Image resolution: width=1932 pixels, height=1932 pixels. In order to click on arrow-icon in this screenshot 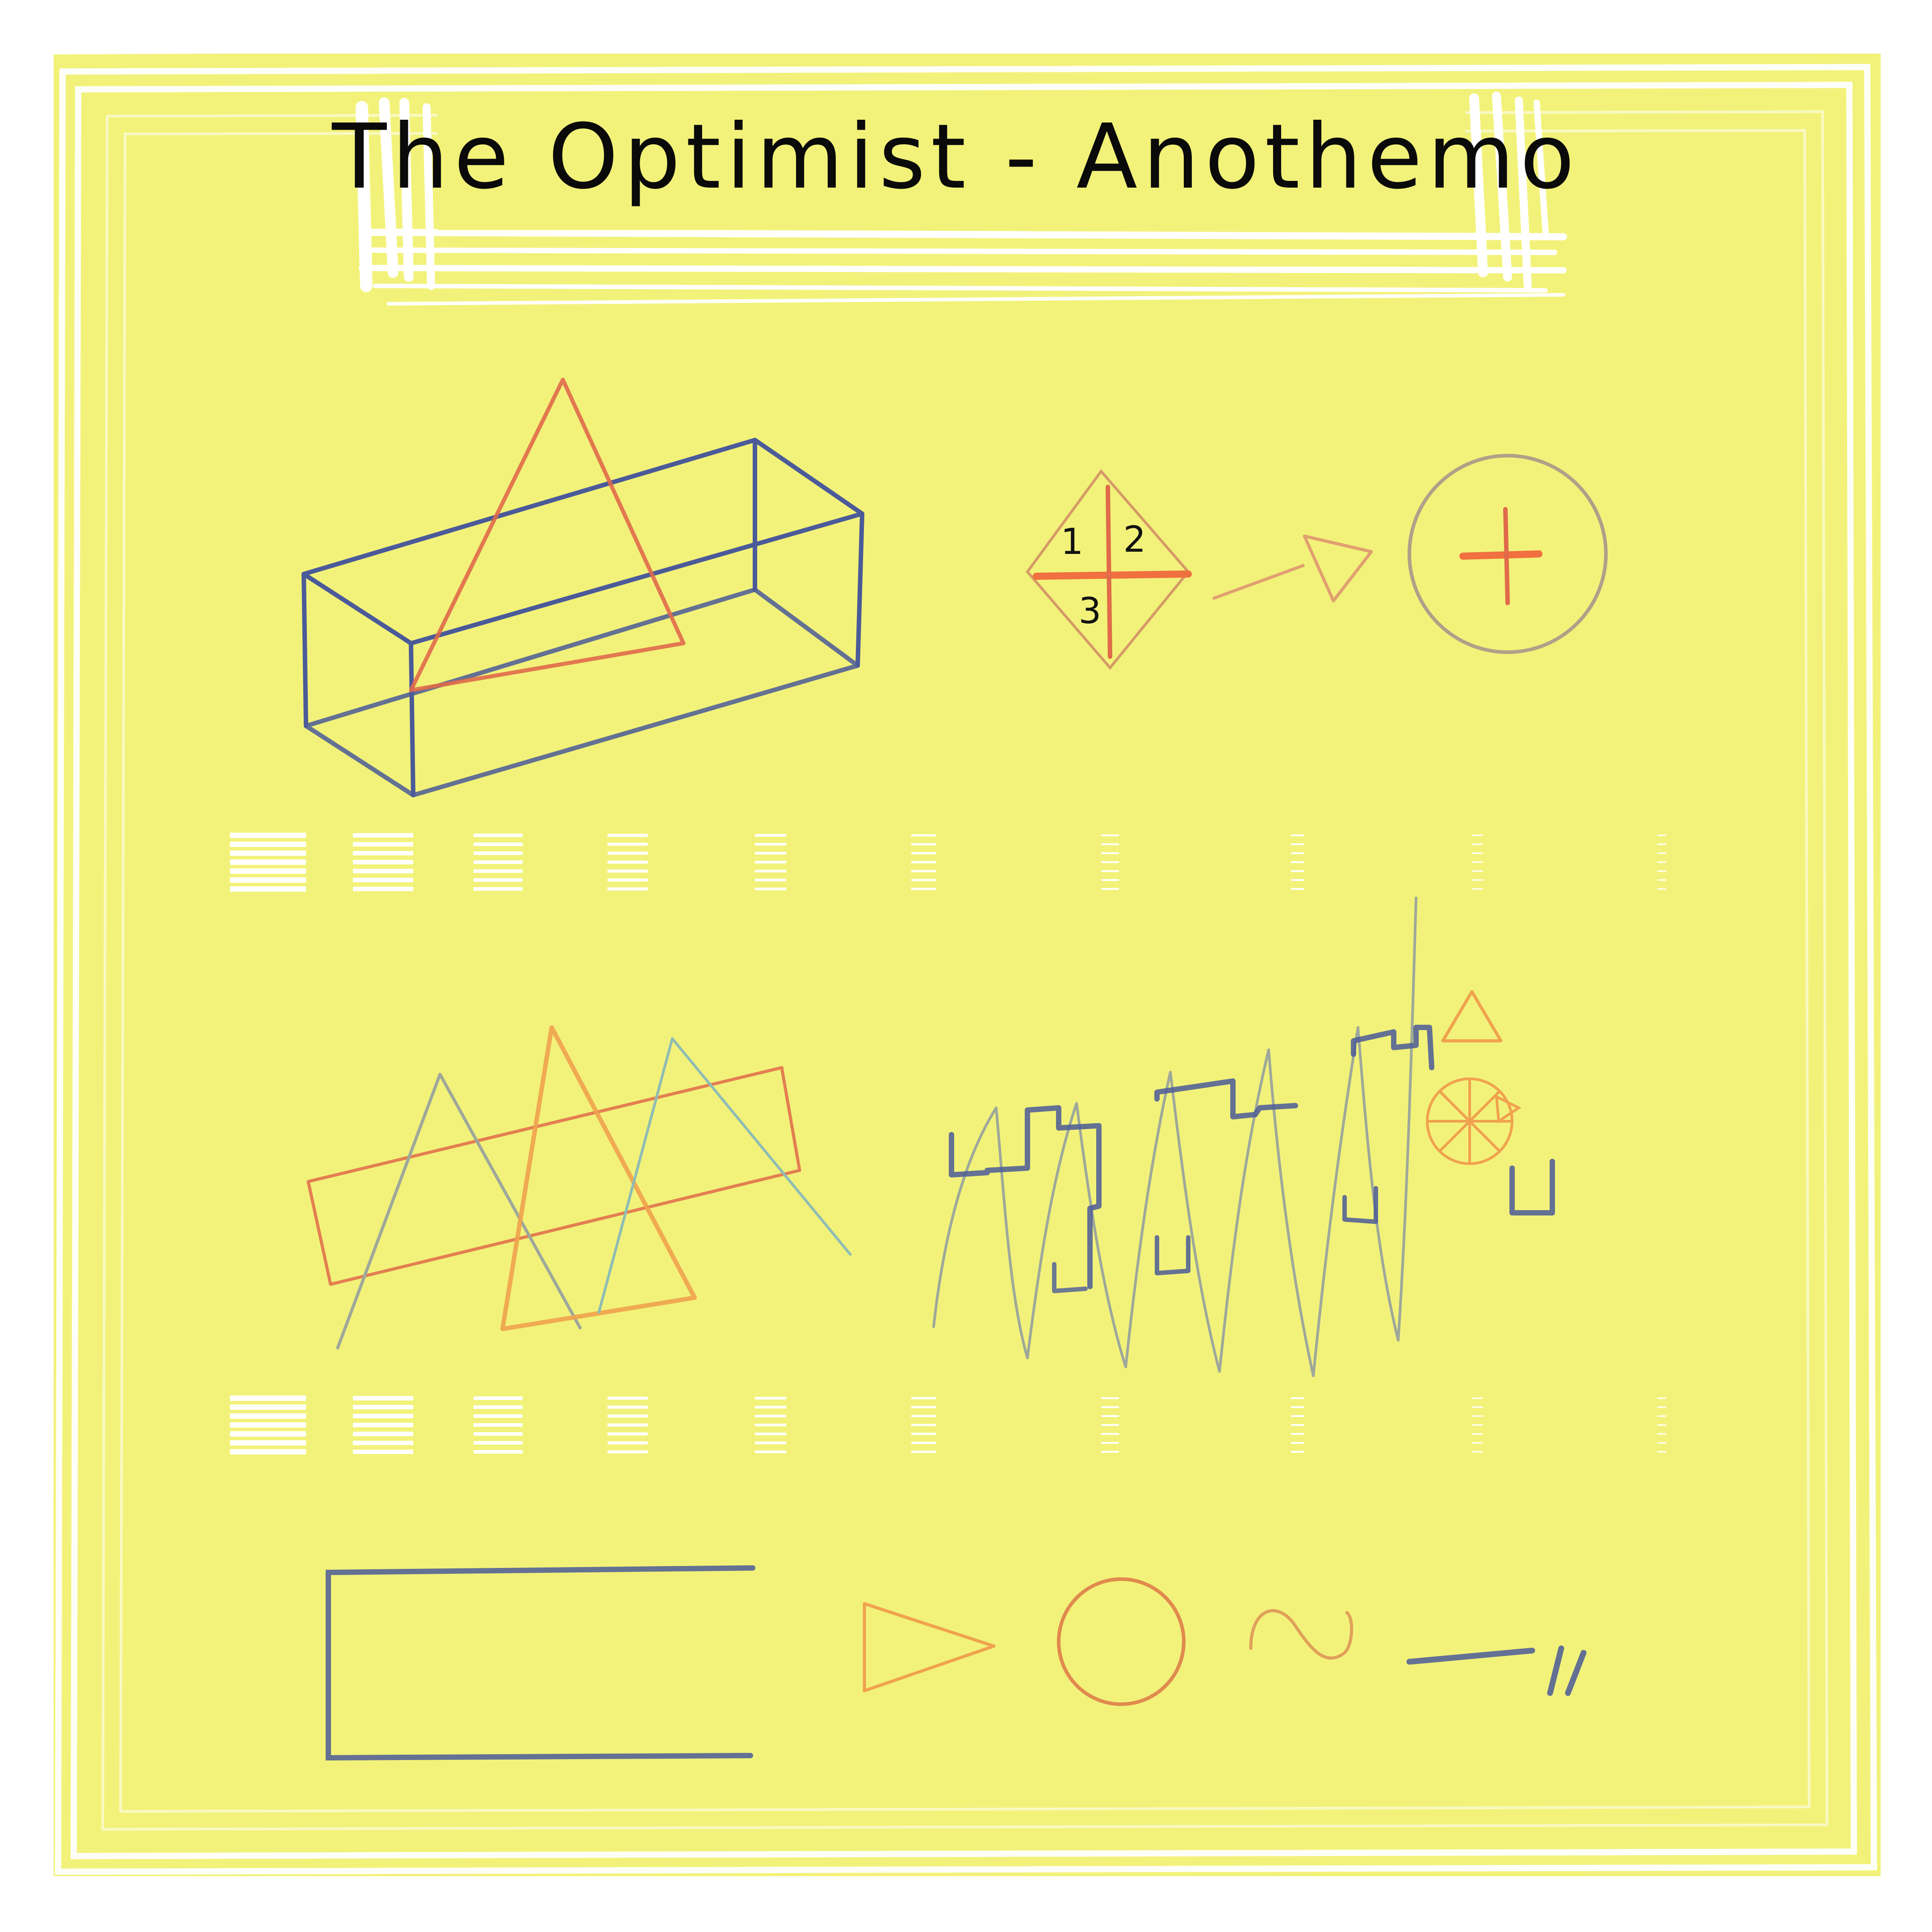, I will do `click(1292, 568)`.